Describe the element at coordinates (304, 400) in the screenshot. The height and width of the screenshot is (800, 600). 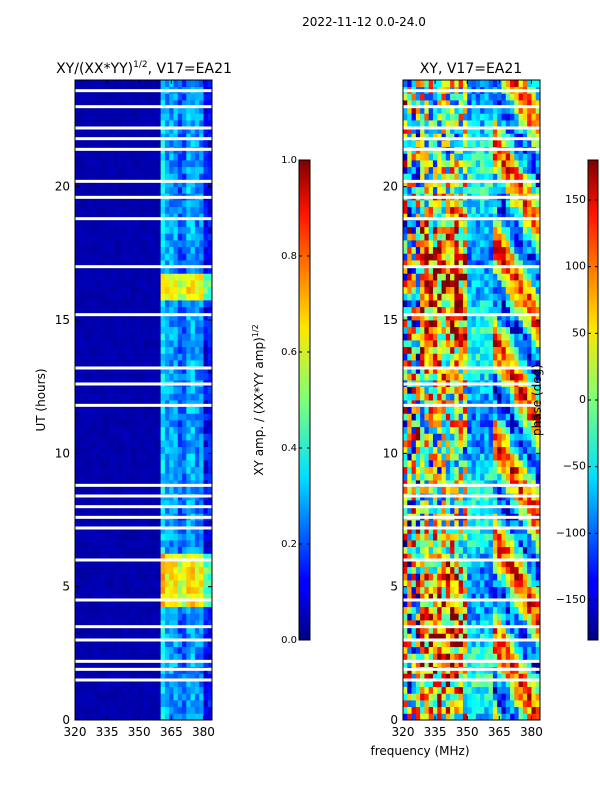
I see `amplitude-colorbar-gradient` at that location.